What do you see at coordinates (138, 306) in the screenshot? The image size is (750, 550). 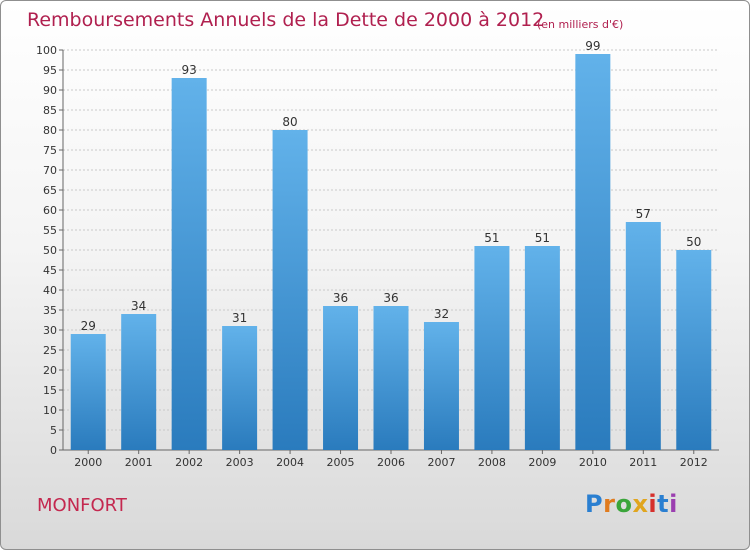 I see `data-label: 34` at bounding box center [138, 306].